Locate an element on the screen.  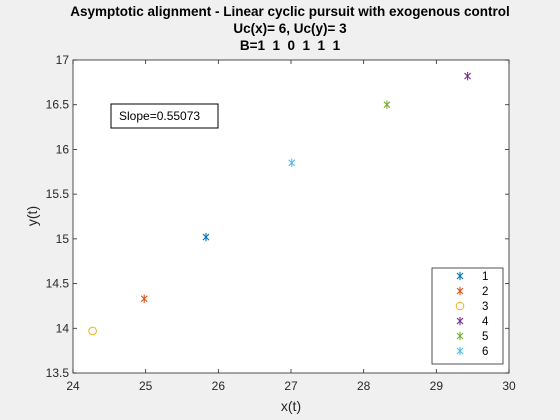
legend is located at coordinates (467, 316).